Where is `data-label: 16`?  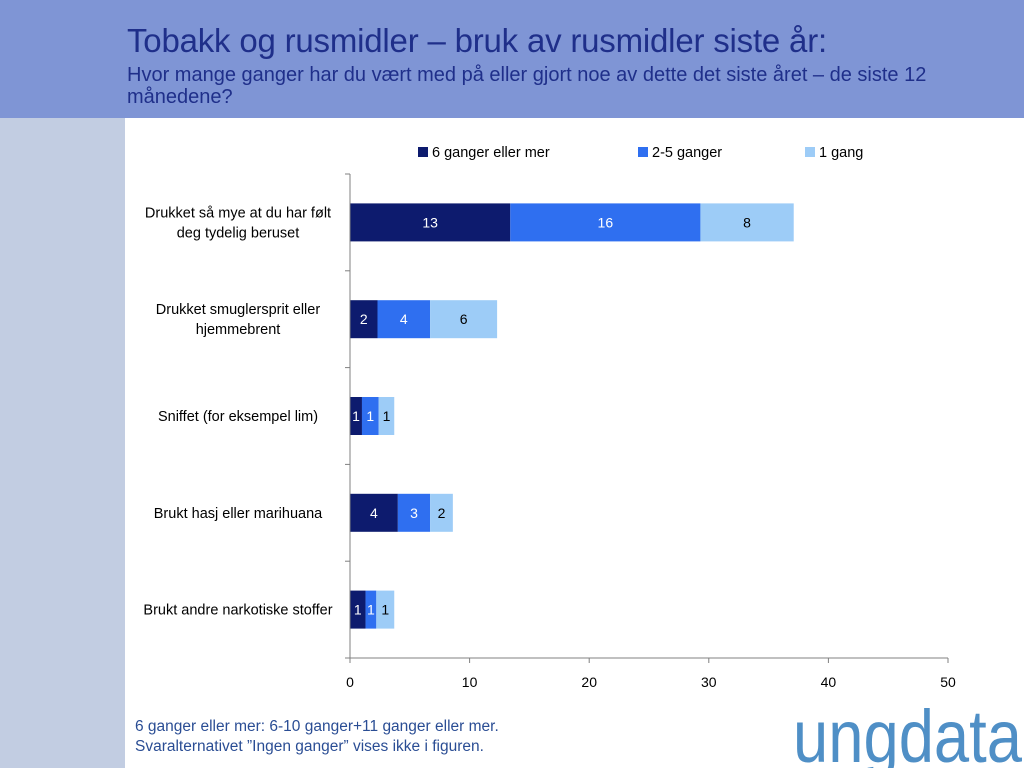 data-label: 16 is located at coordinates (606, 222).